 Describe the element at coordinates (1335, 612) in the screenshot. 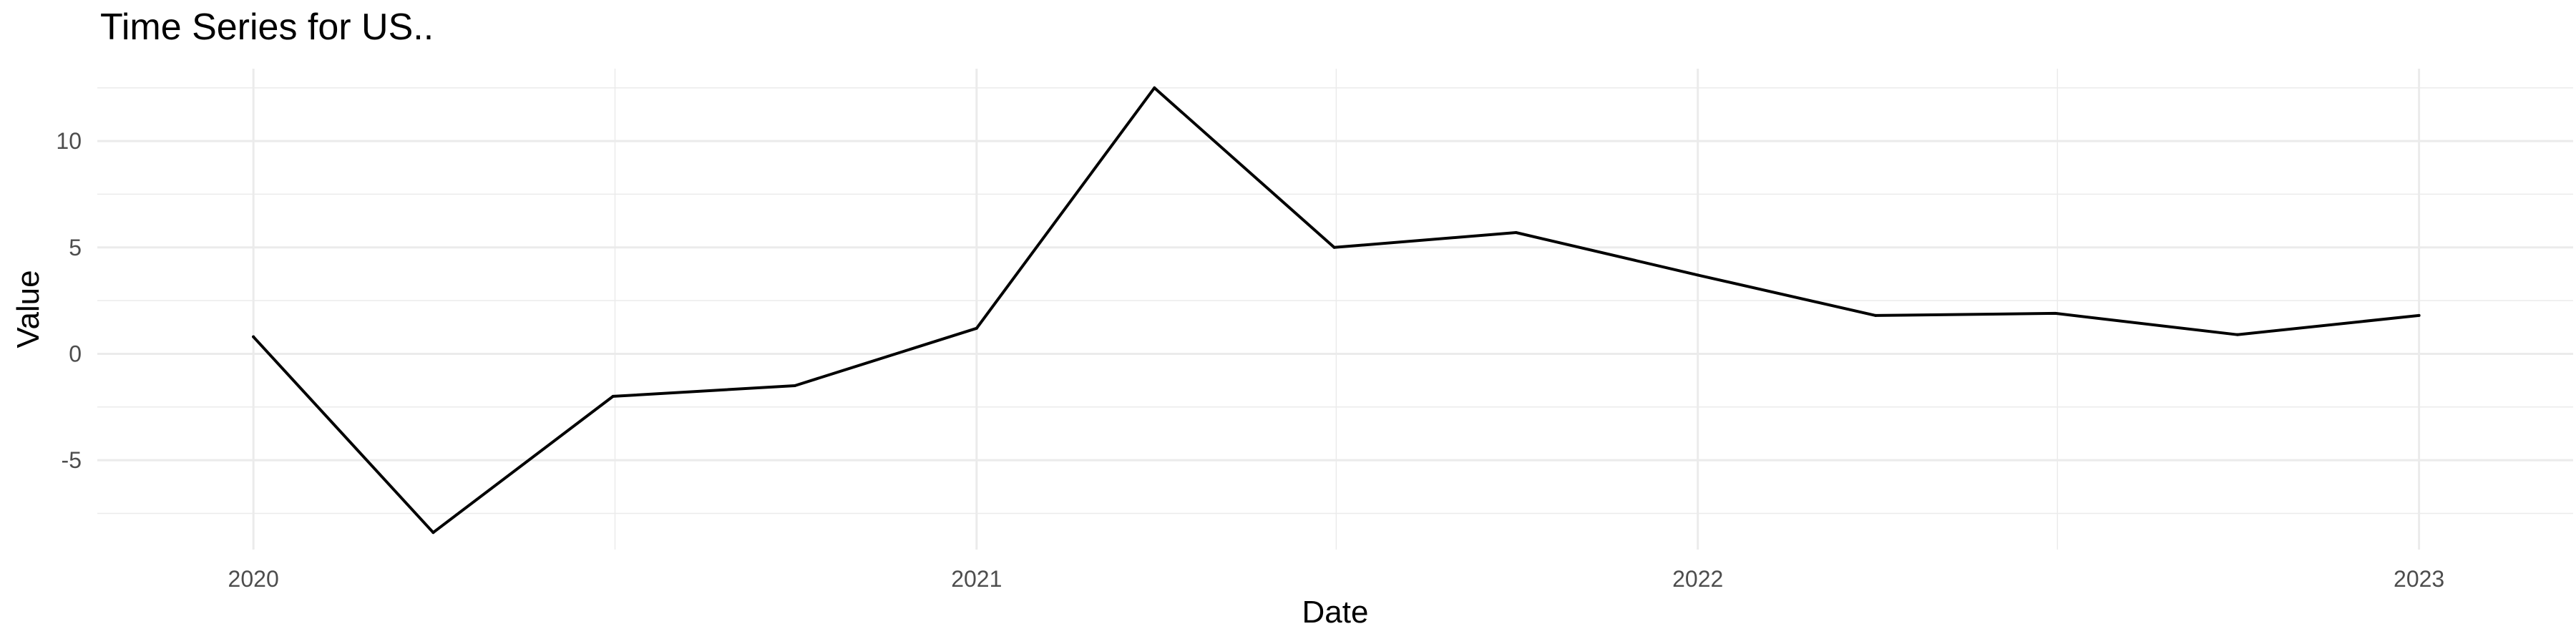

I see `x-axis-title: Date` at that location.